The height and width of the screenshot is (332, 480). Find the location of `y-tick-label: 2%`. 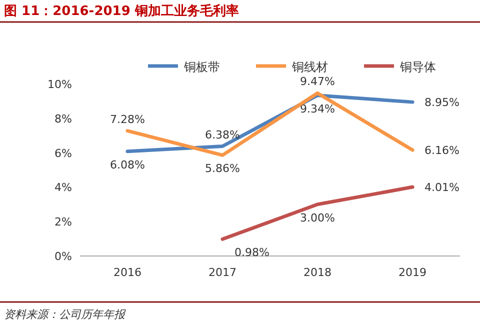

y-tick-label: 2% is located at coordinates (63, 222).